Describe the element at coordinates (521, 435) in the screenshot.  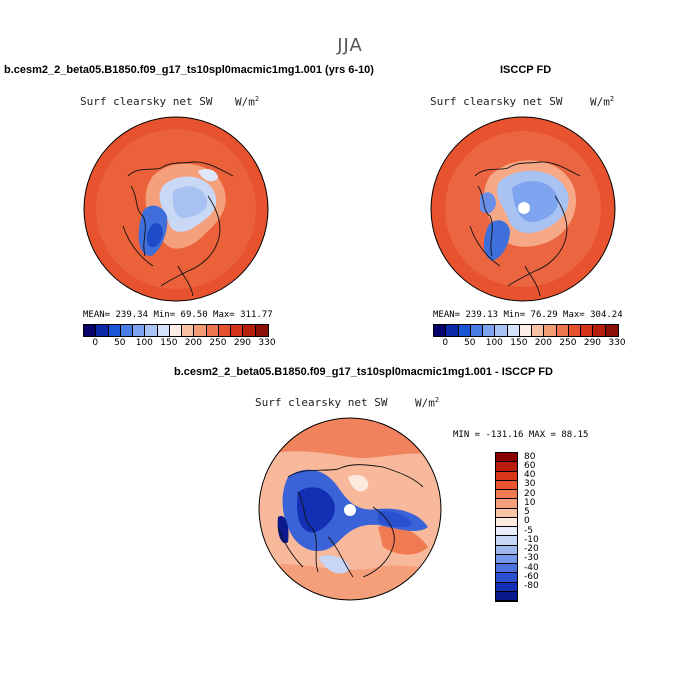
I see `panel3-stats: MIN = -131.16 MAX = 88.15` at that location.